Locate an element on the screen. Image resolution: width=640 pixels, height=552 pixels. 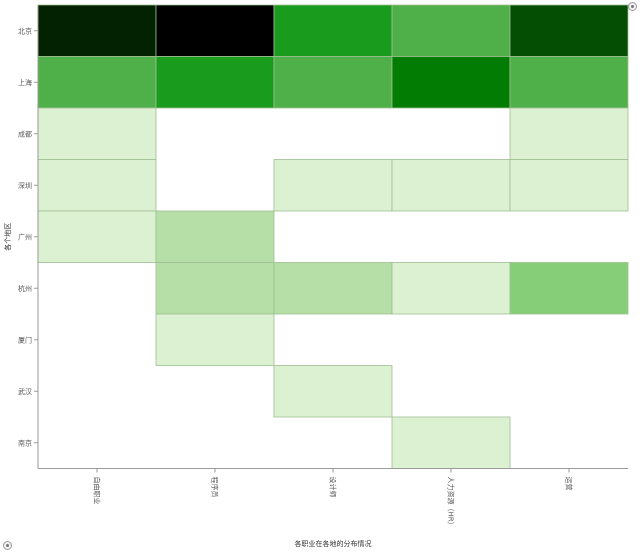
expand-icon is located at coordinates (632, 6).